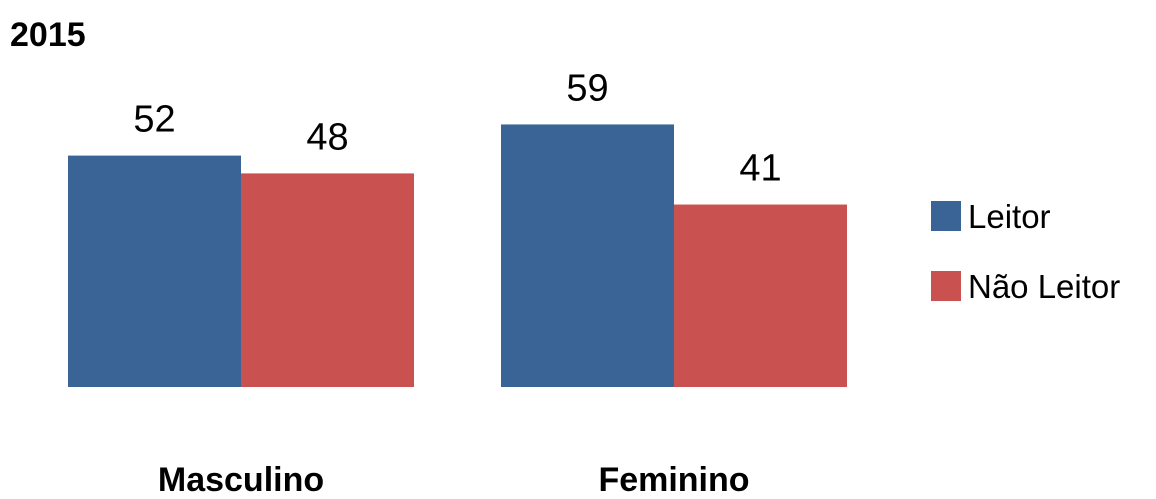 Image resolution: width=1156 pixels, height=499 pixels. Describe the element at coordinates (946, 286) in the screenshot. I see `legend-swatch-n-o-leitor` at that location.